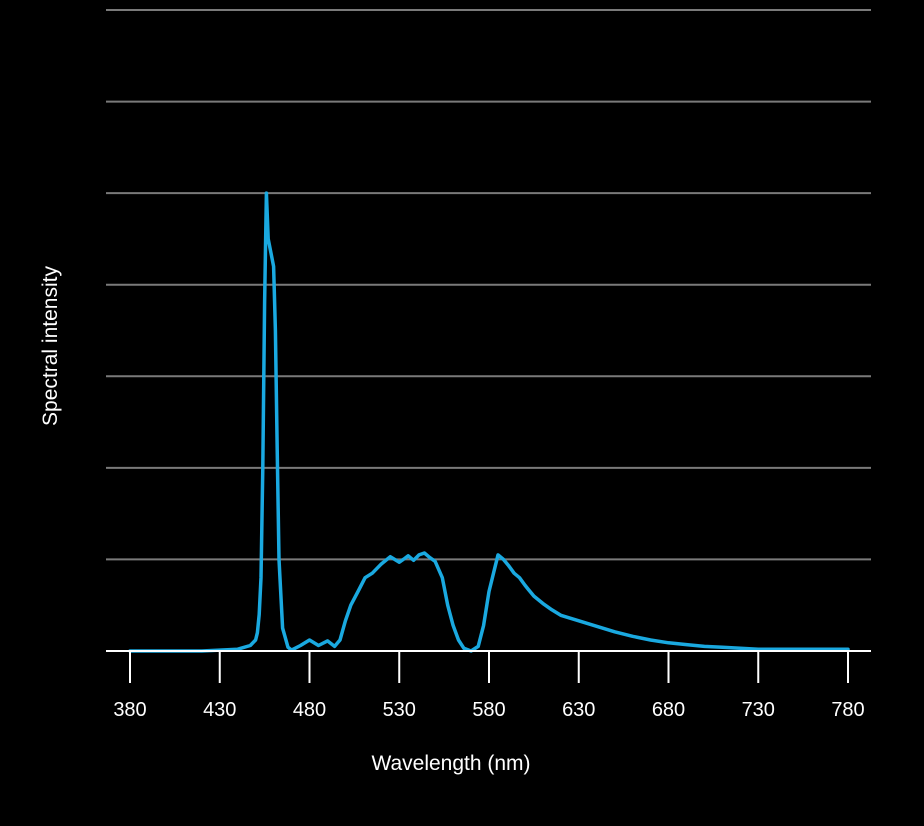 This screenshot has width=924, height=826. Describe the element at coordinates (668, 710) in the screenshot. I see `x-tick-label-6: 680` at that location.